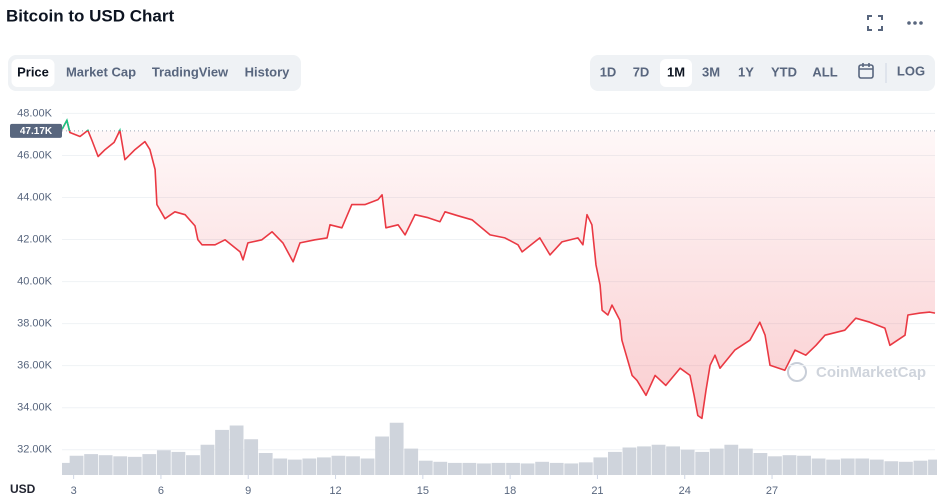  Describe the element at coordinates (35, 239) in the screenshot. I see `y-tick-label: 42.00K` at that location.